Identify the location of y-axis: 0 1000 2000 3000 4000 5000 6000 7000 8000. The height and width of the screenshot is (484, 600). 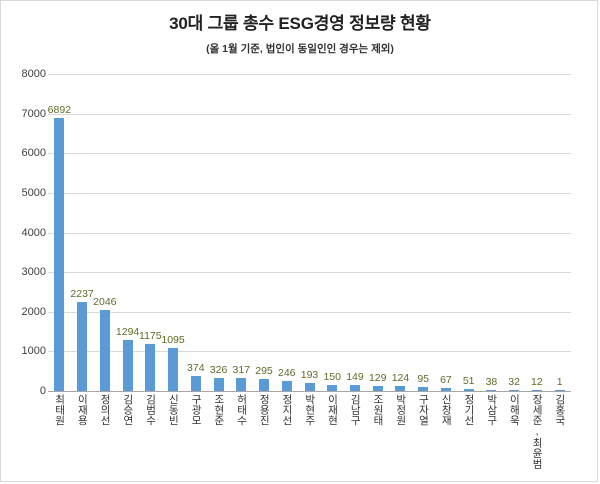
(23, 232).